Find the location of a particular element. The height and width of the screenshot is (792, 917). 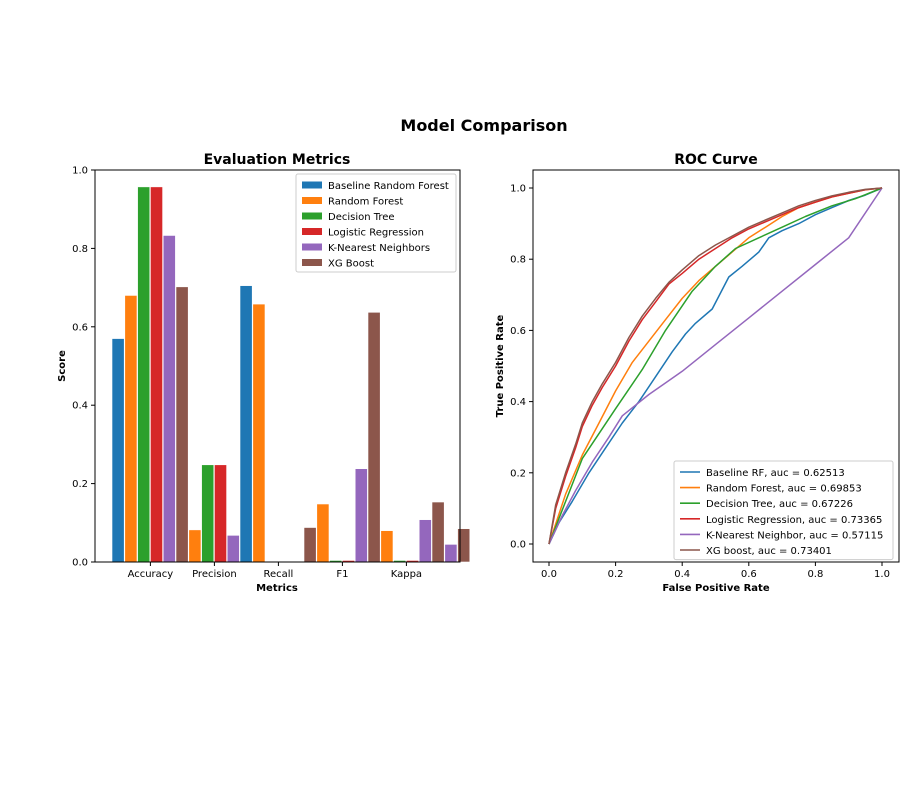

bar-x-tick-precision: Precision is located at coordinates (214, 574).